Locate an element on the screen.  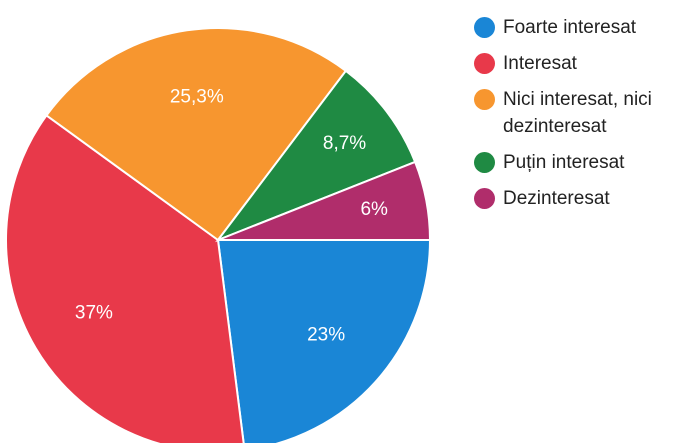
legend-entry: Foarte interesat is located at coordinates (582, 27).